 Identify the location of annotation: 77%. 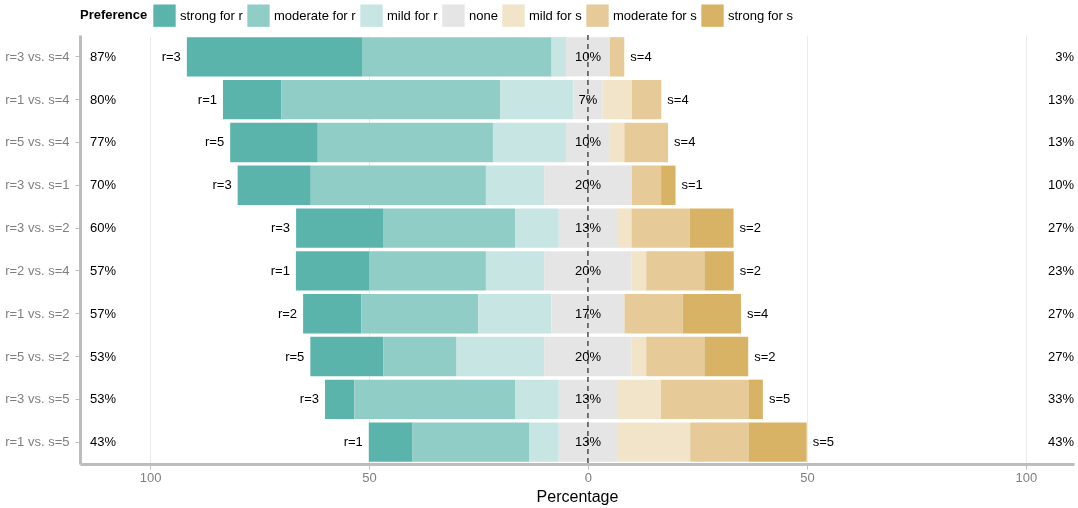
(103, 142).